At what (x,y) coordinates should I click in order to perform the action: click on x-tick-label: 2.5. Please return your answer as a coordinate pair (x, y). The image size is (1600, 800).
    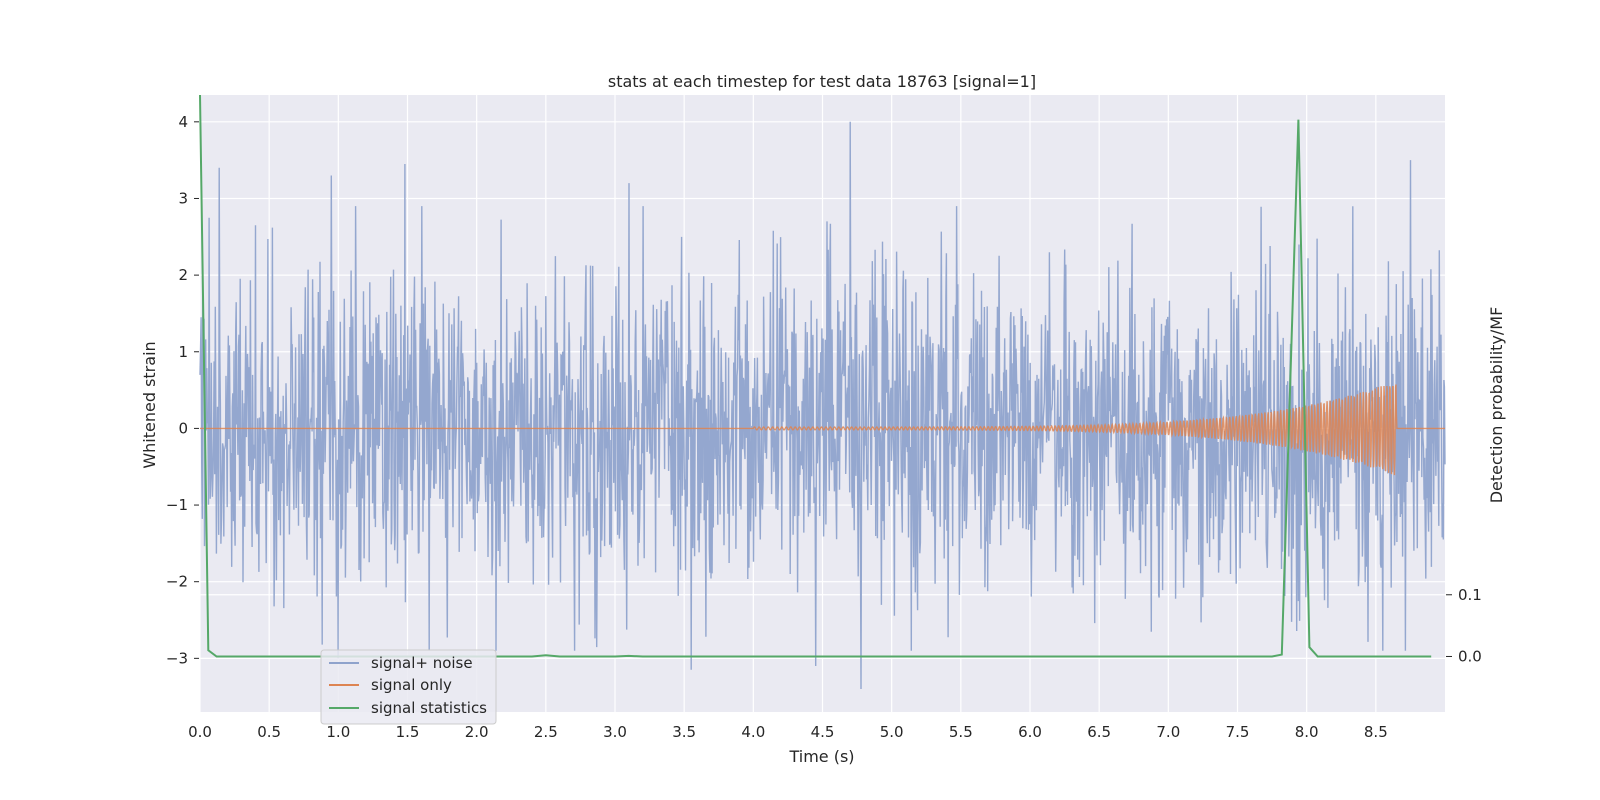
    Looking at the image, I should click on (546, 732).